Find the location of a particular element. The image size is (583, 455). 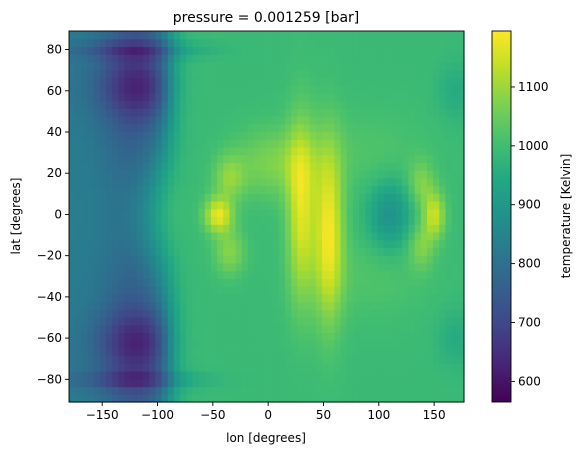

x-tick-label: 150 is located at coordinates (434, 415).